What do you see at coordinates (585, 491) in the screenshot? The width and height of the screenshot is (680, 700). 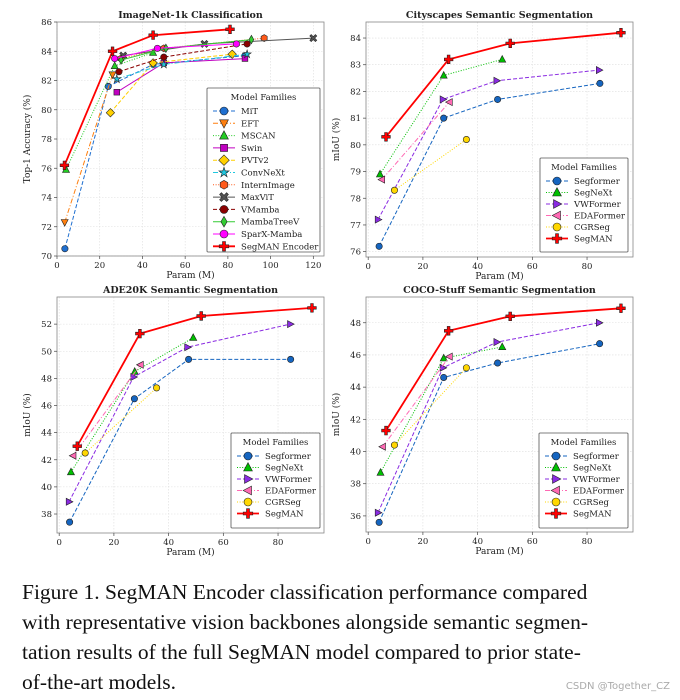 I see `legend-entry: EDAFormer` at bounding box center [585, 491].